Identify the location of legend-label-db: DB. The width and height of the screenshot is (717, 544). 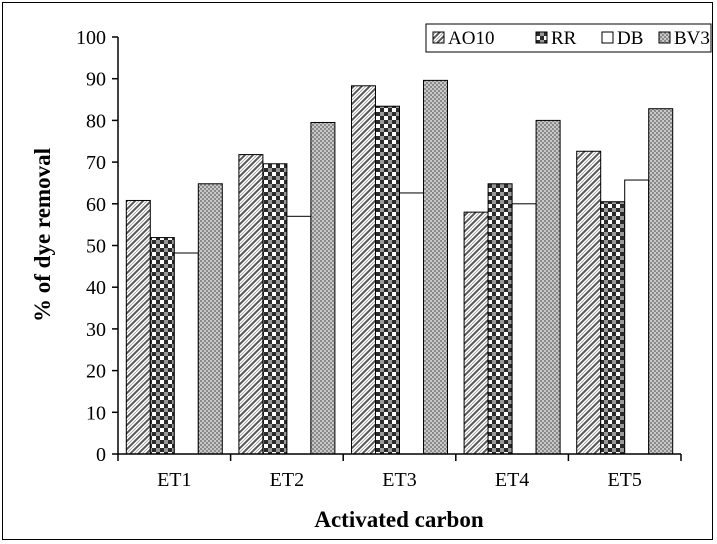
(630, 38).